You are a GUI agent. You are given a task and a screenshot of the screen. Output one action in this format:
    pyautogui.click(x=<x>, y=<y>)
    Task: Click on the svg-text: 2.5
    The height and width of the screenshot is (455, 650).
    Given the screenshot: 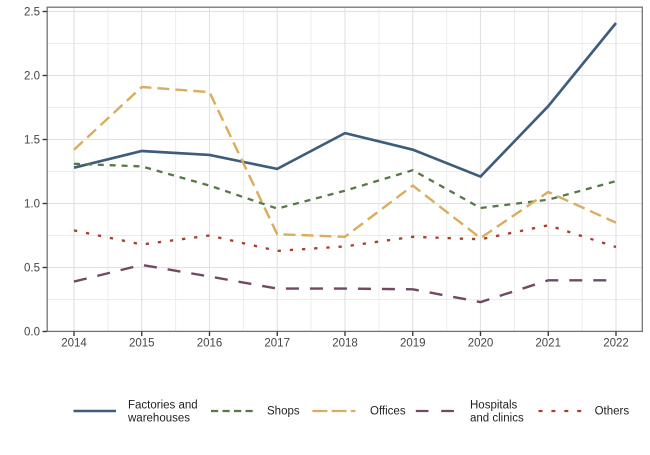 What is the action you would take?
    pyautogui.click(x=32, y=12)
    